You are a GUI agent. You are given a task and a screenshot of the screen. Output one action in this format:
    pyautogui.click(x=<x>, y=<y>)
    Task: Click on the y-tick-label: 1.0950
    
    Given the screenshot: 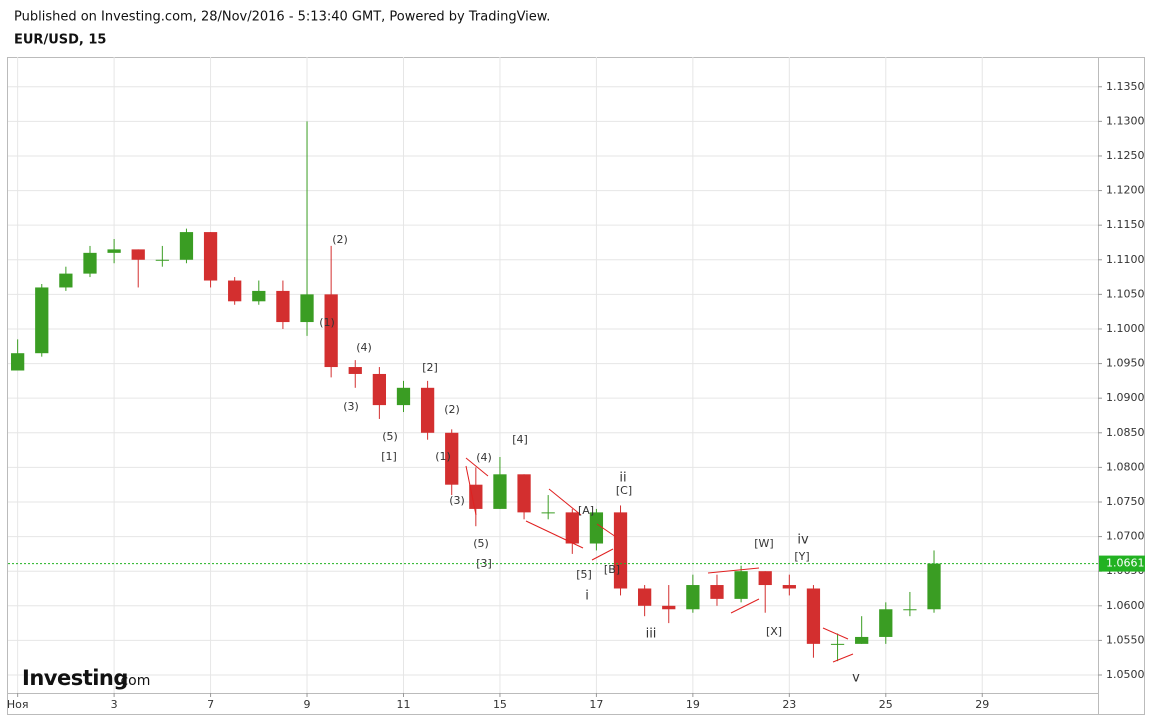 What is the action you would take?
    pyautogui.click(x=1125, y=363)
    